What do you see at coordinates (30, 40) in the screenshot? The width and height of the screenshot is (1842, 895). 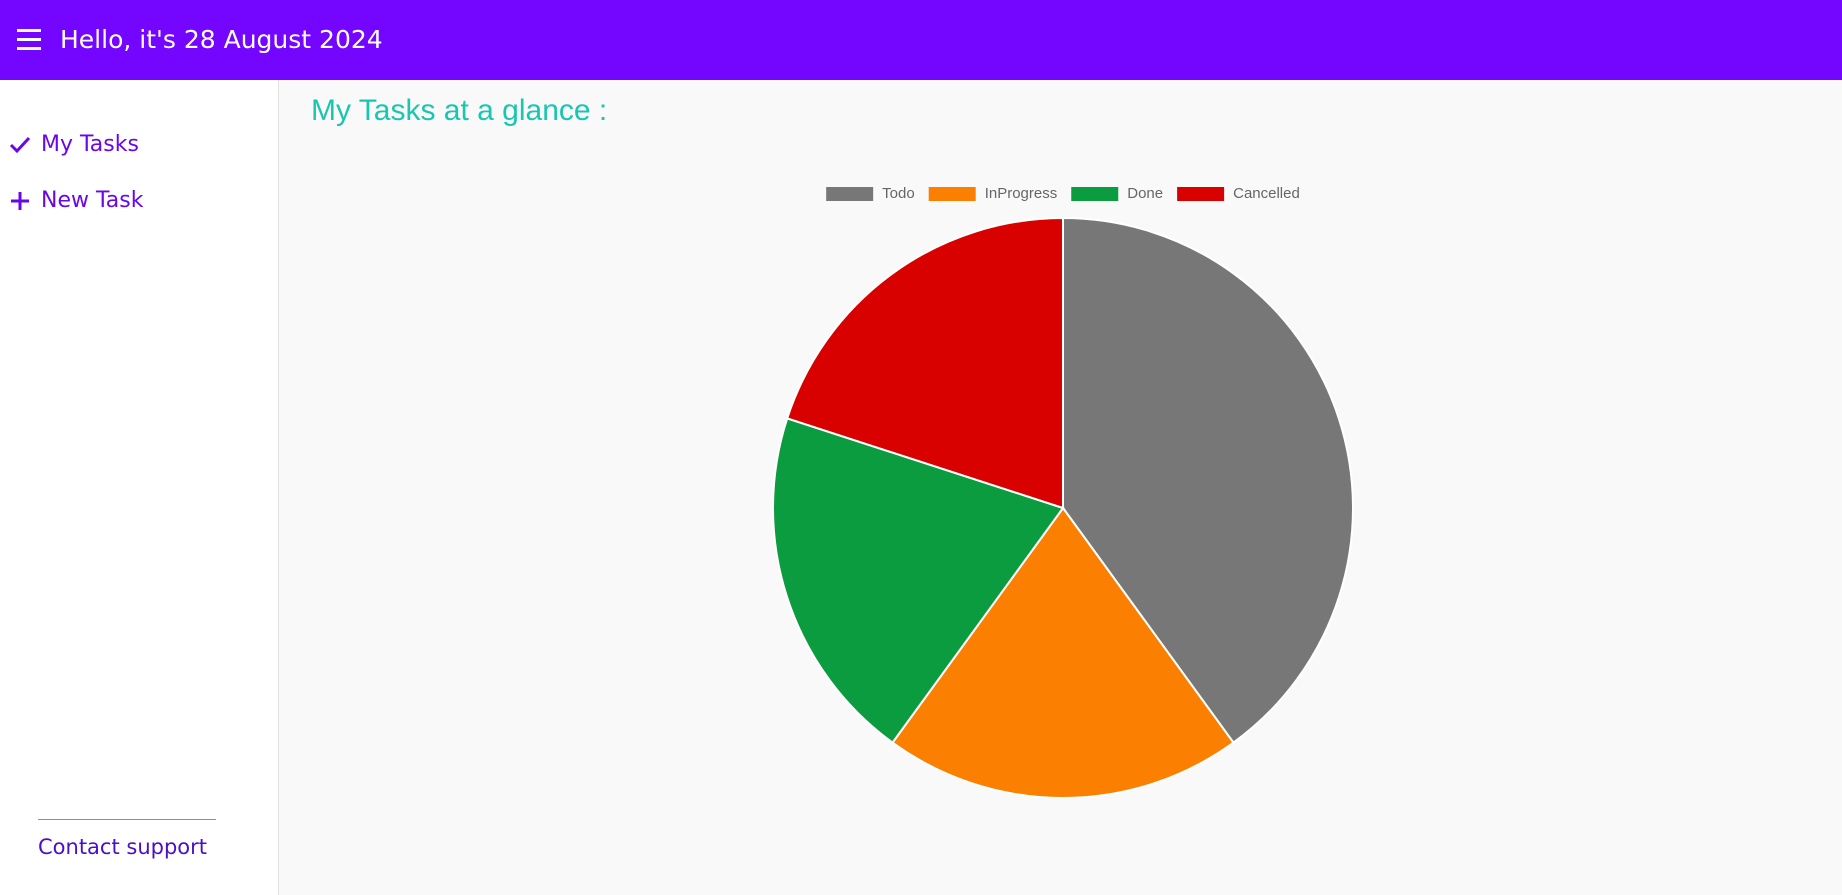 I see `menu-icon` at bounding box center [30, 40].